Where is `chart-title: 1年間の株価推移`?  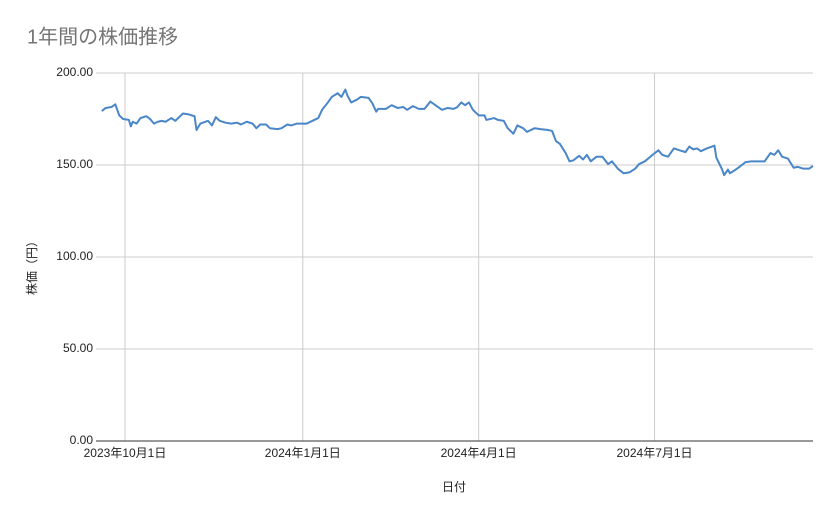
chart-title: 1年間の株価推移 is located at coordinates (102, 36).